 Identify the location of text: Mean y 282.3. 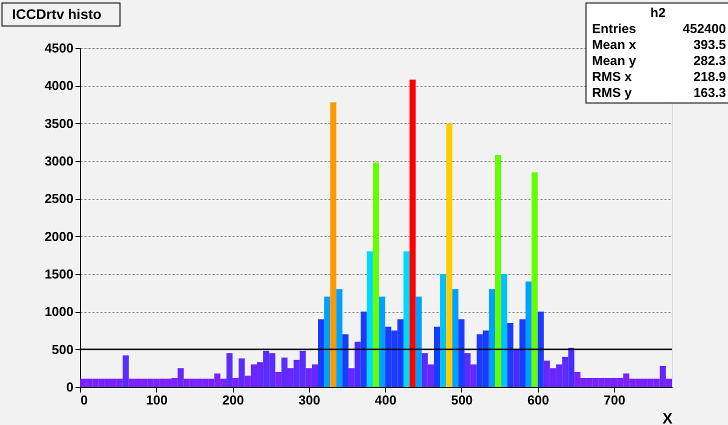
(659, 60).